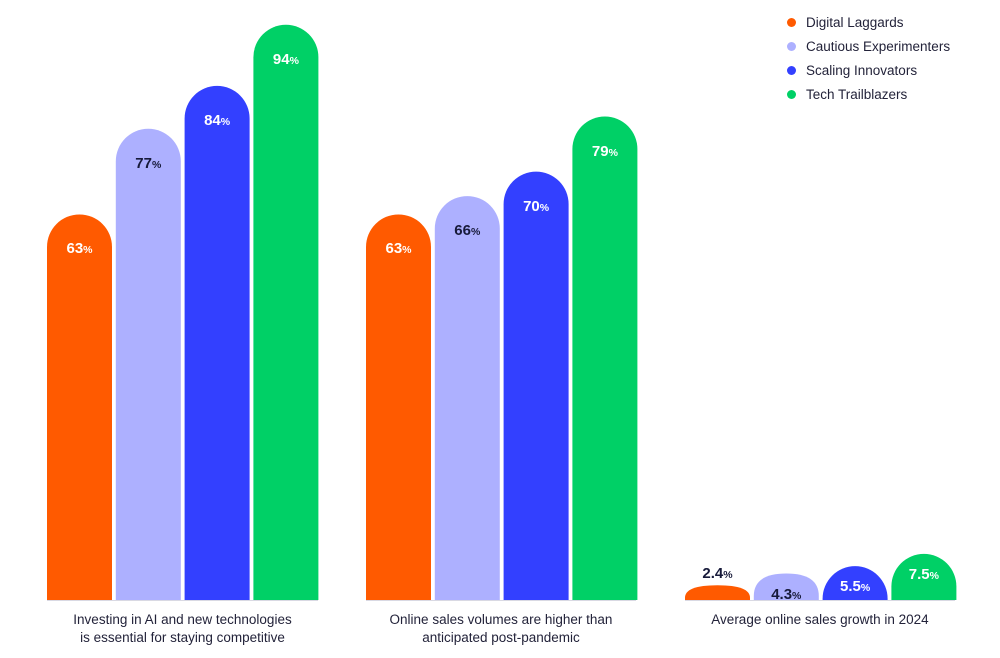  Describe the element at coordinates (467, 231) in the screenshot. I see `bar-value-label: 66%` at that location.